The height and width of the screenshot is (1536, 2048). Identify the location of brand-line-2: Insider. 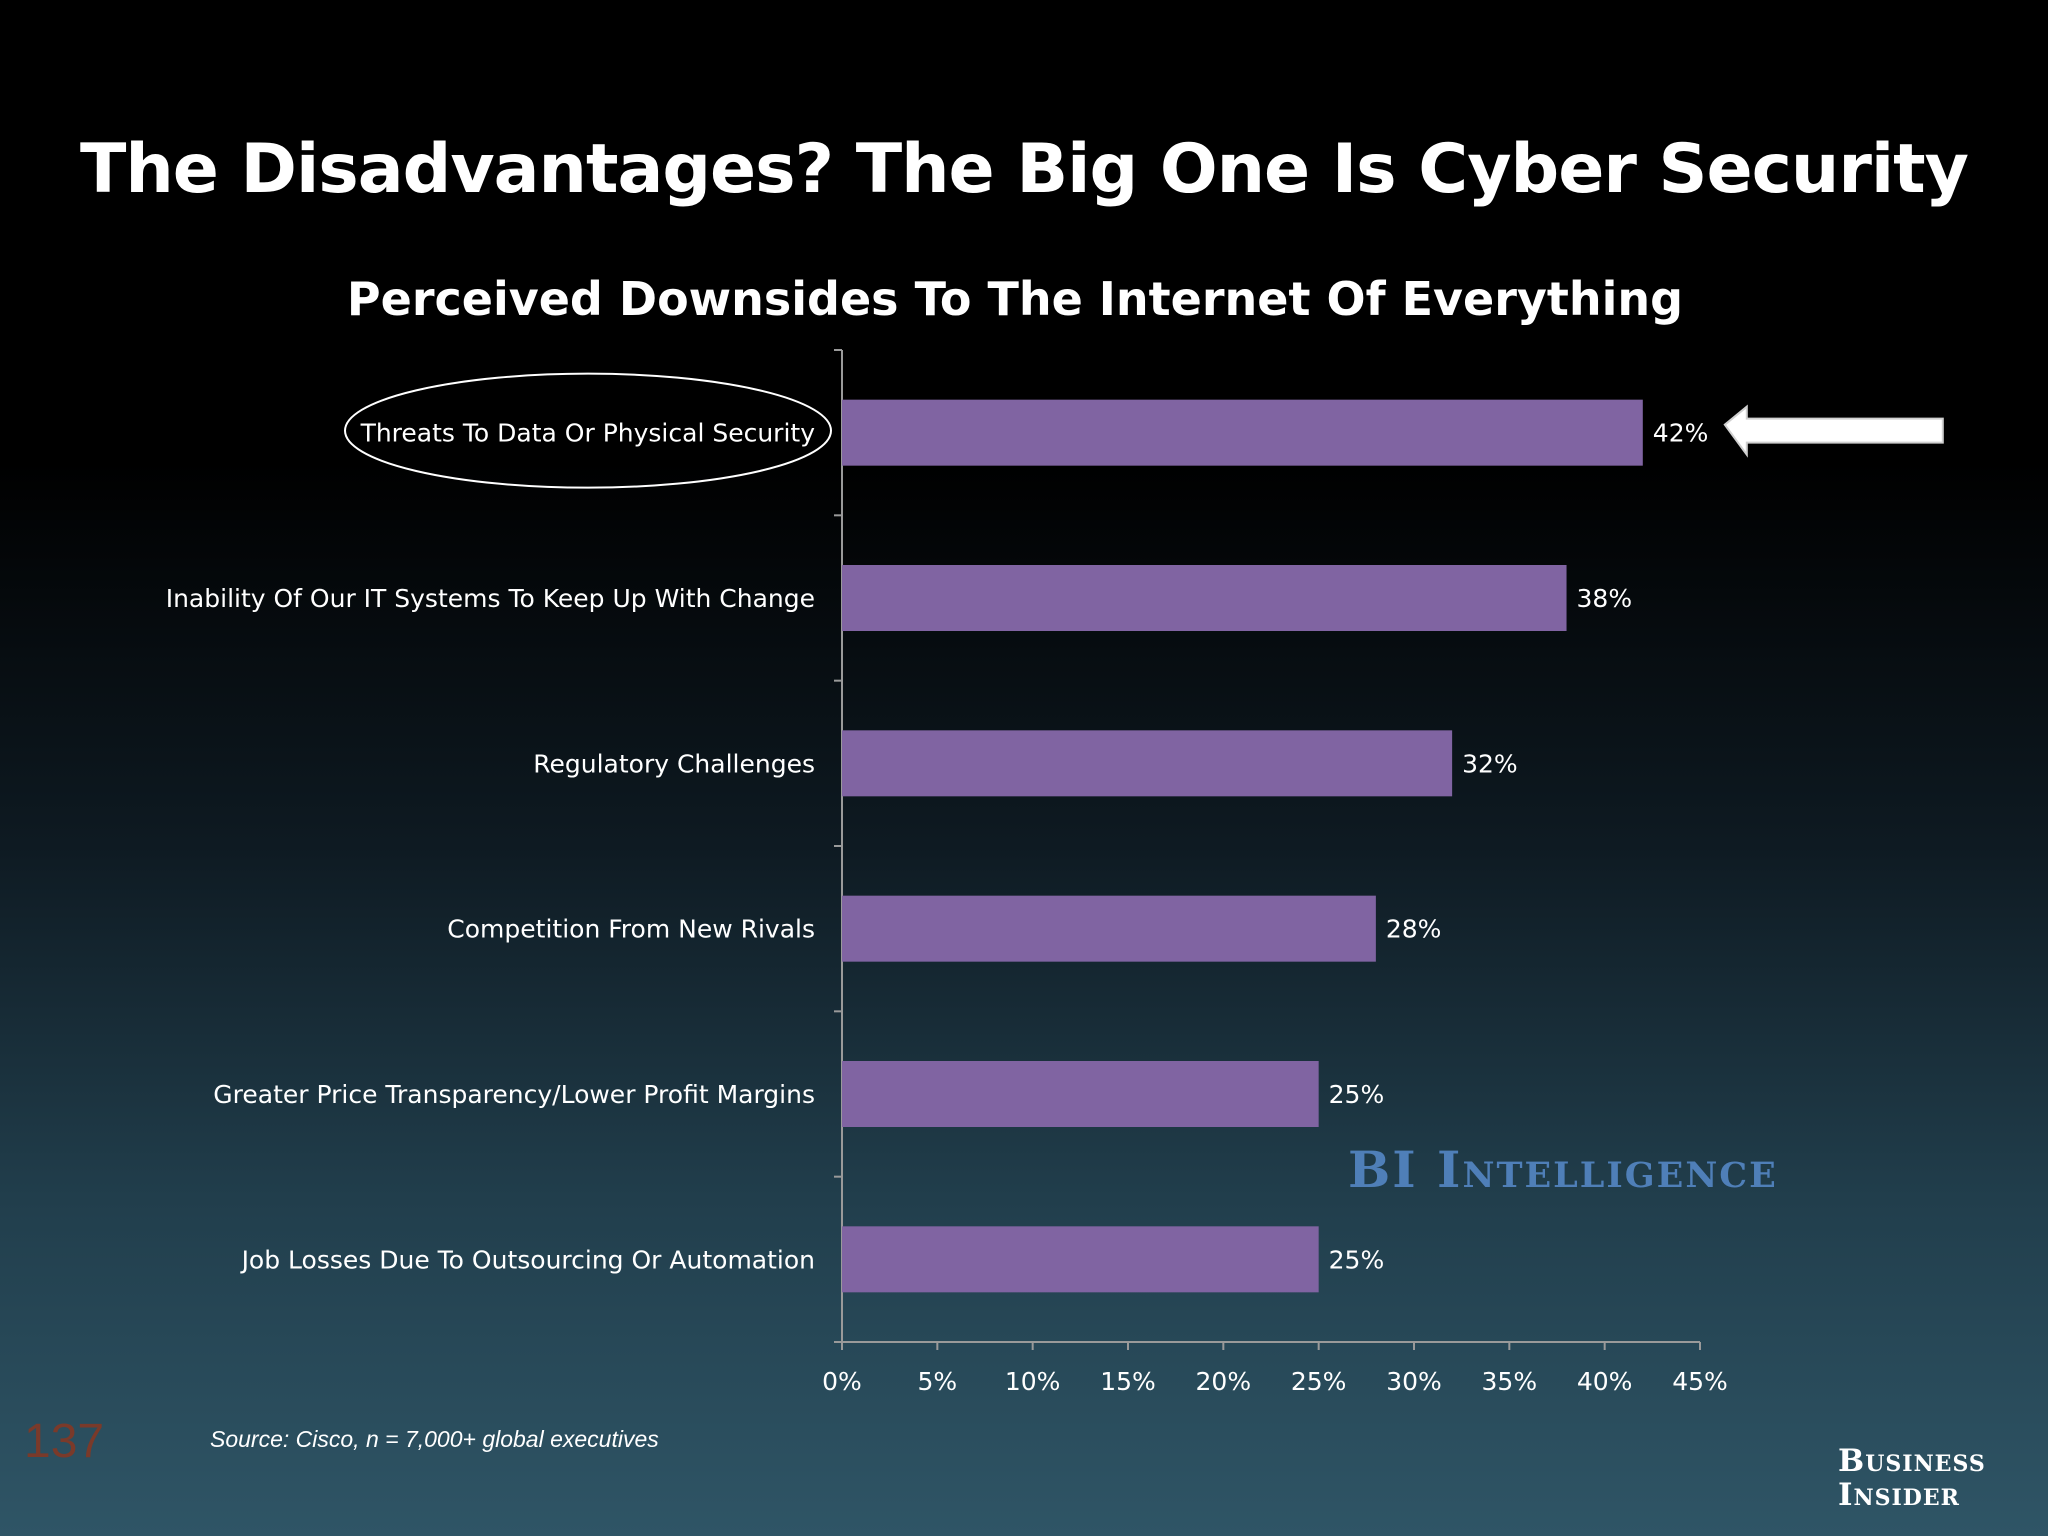
(1899, 1495).